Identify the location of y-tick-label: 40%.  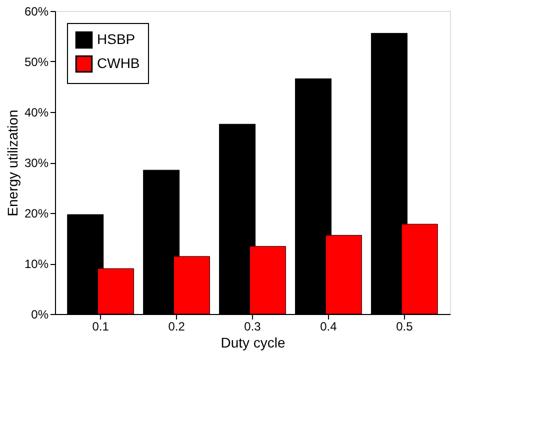
(36, 113).